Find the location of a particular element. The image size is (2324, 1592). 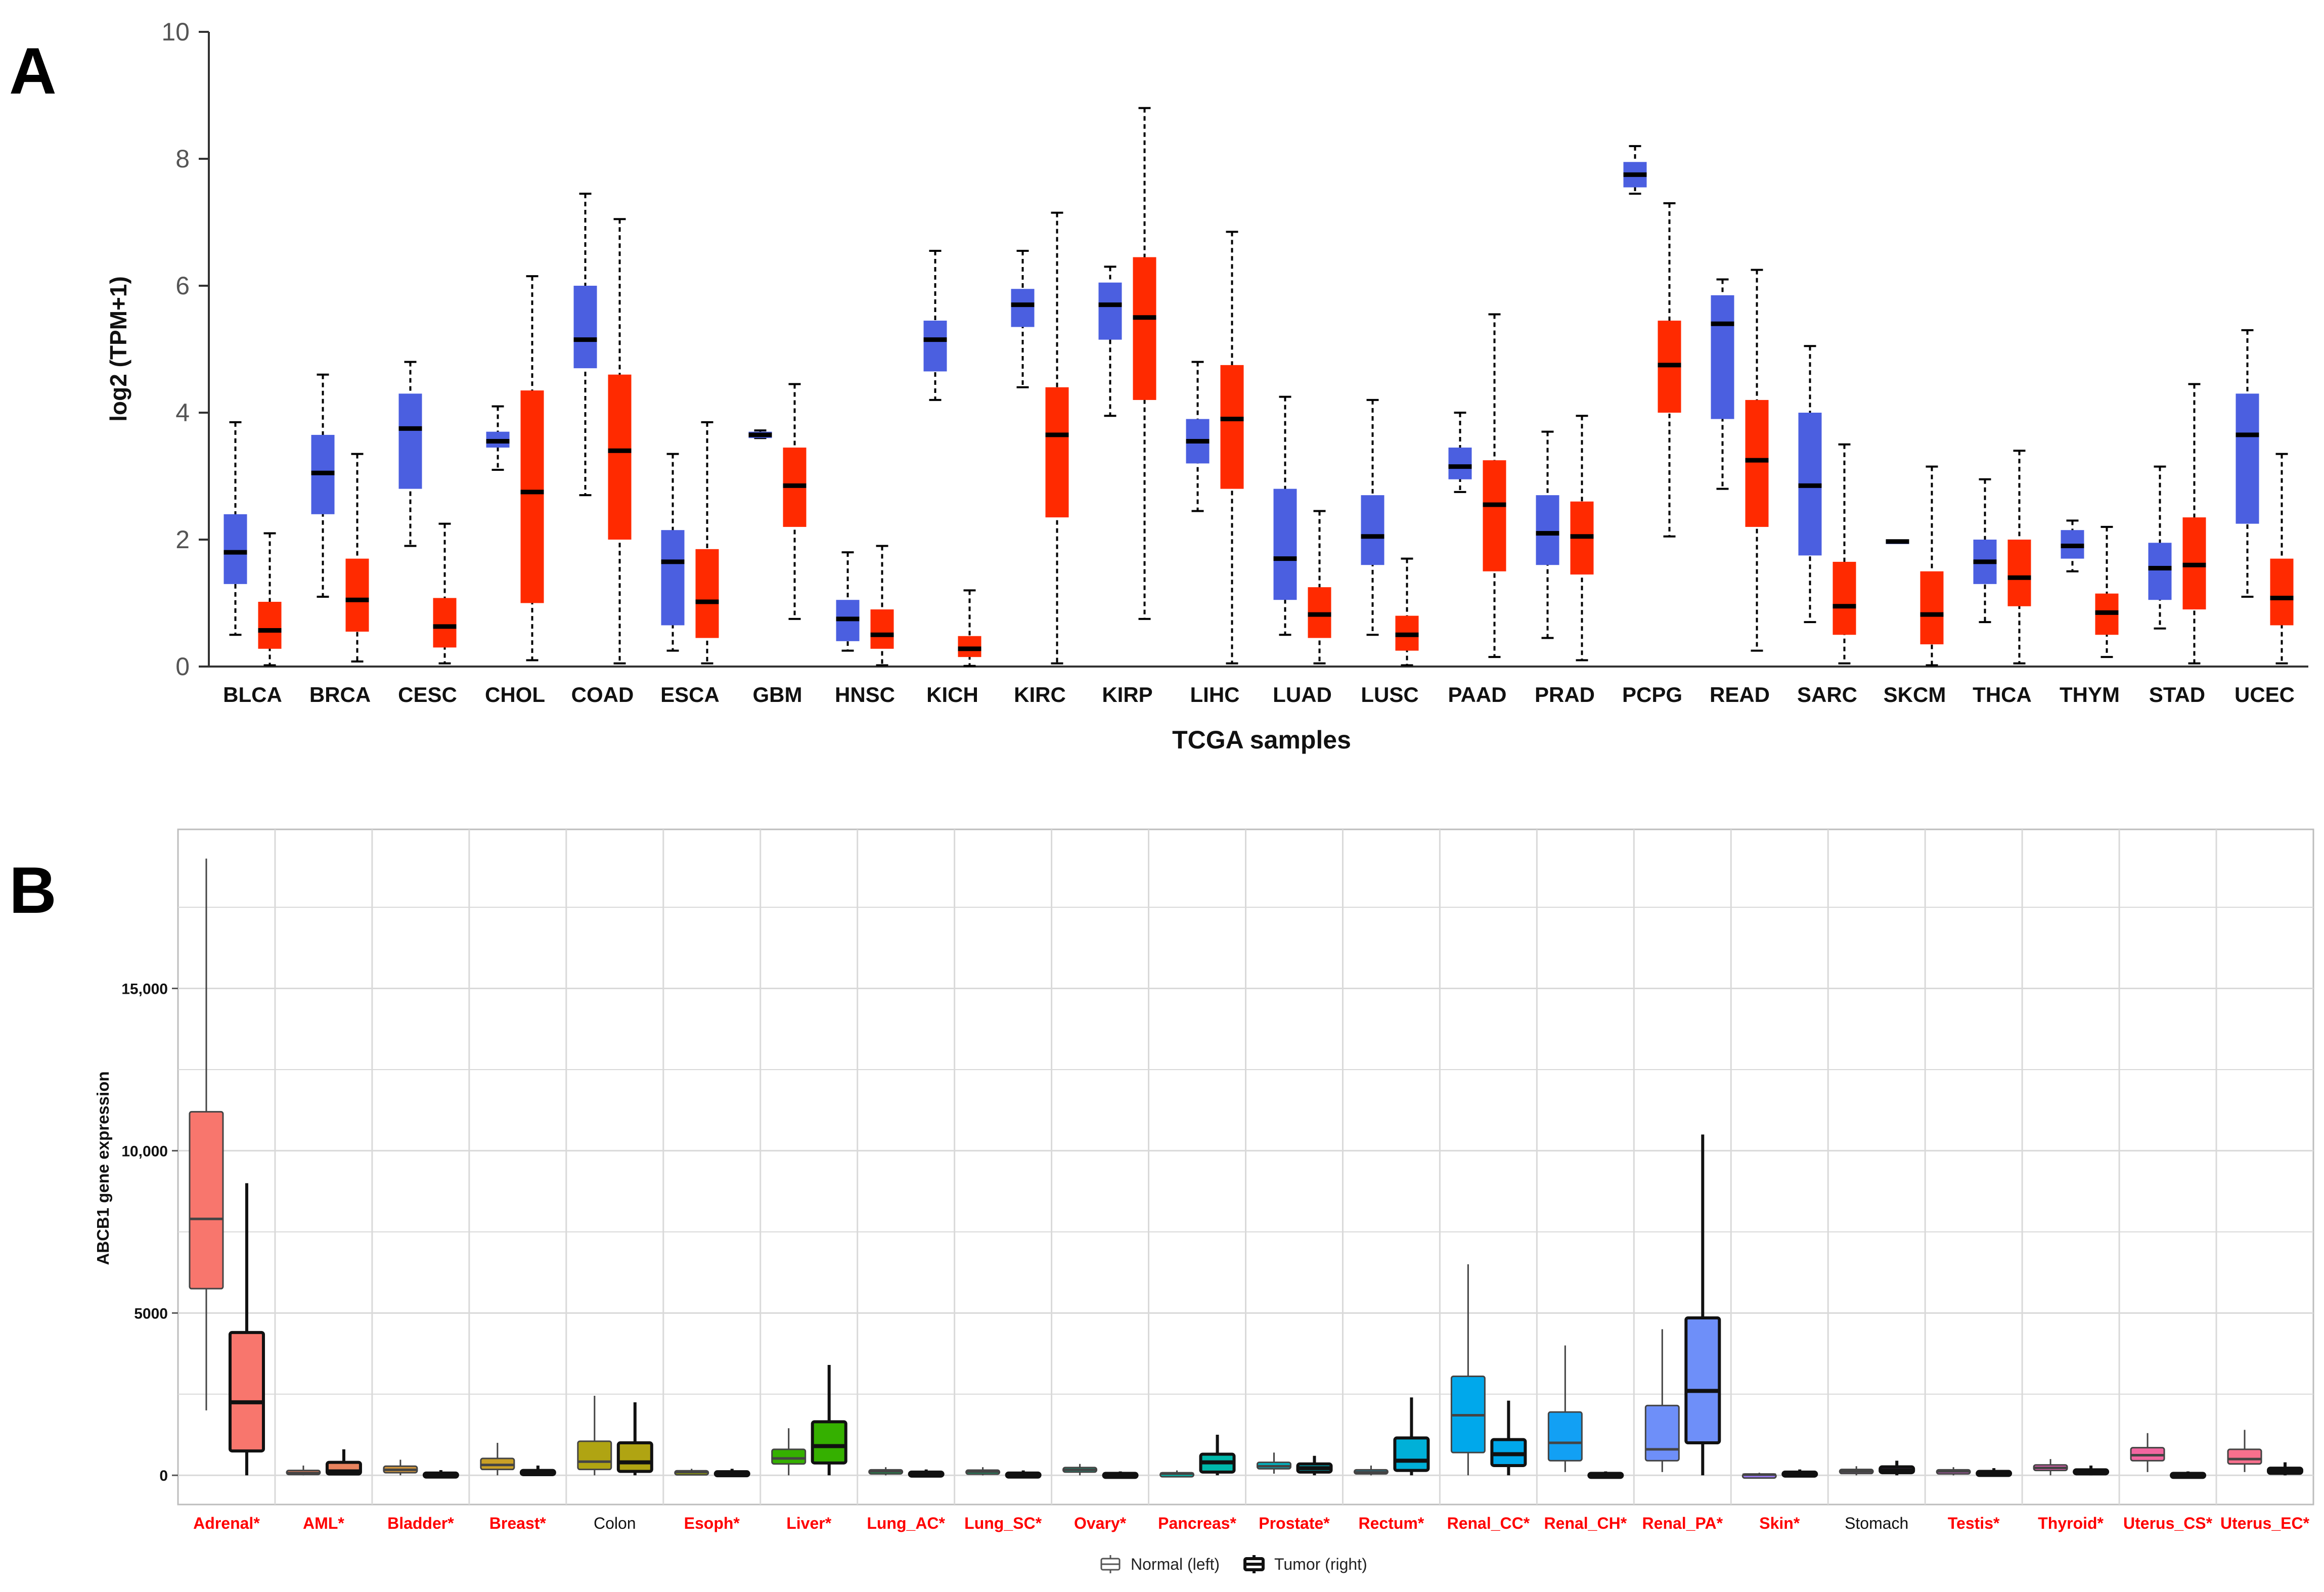

panel-a-x-tick-label: HNSC is located at coordinates (865, 694).